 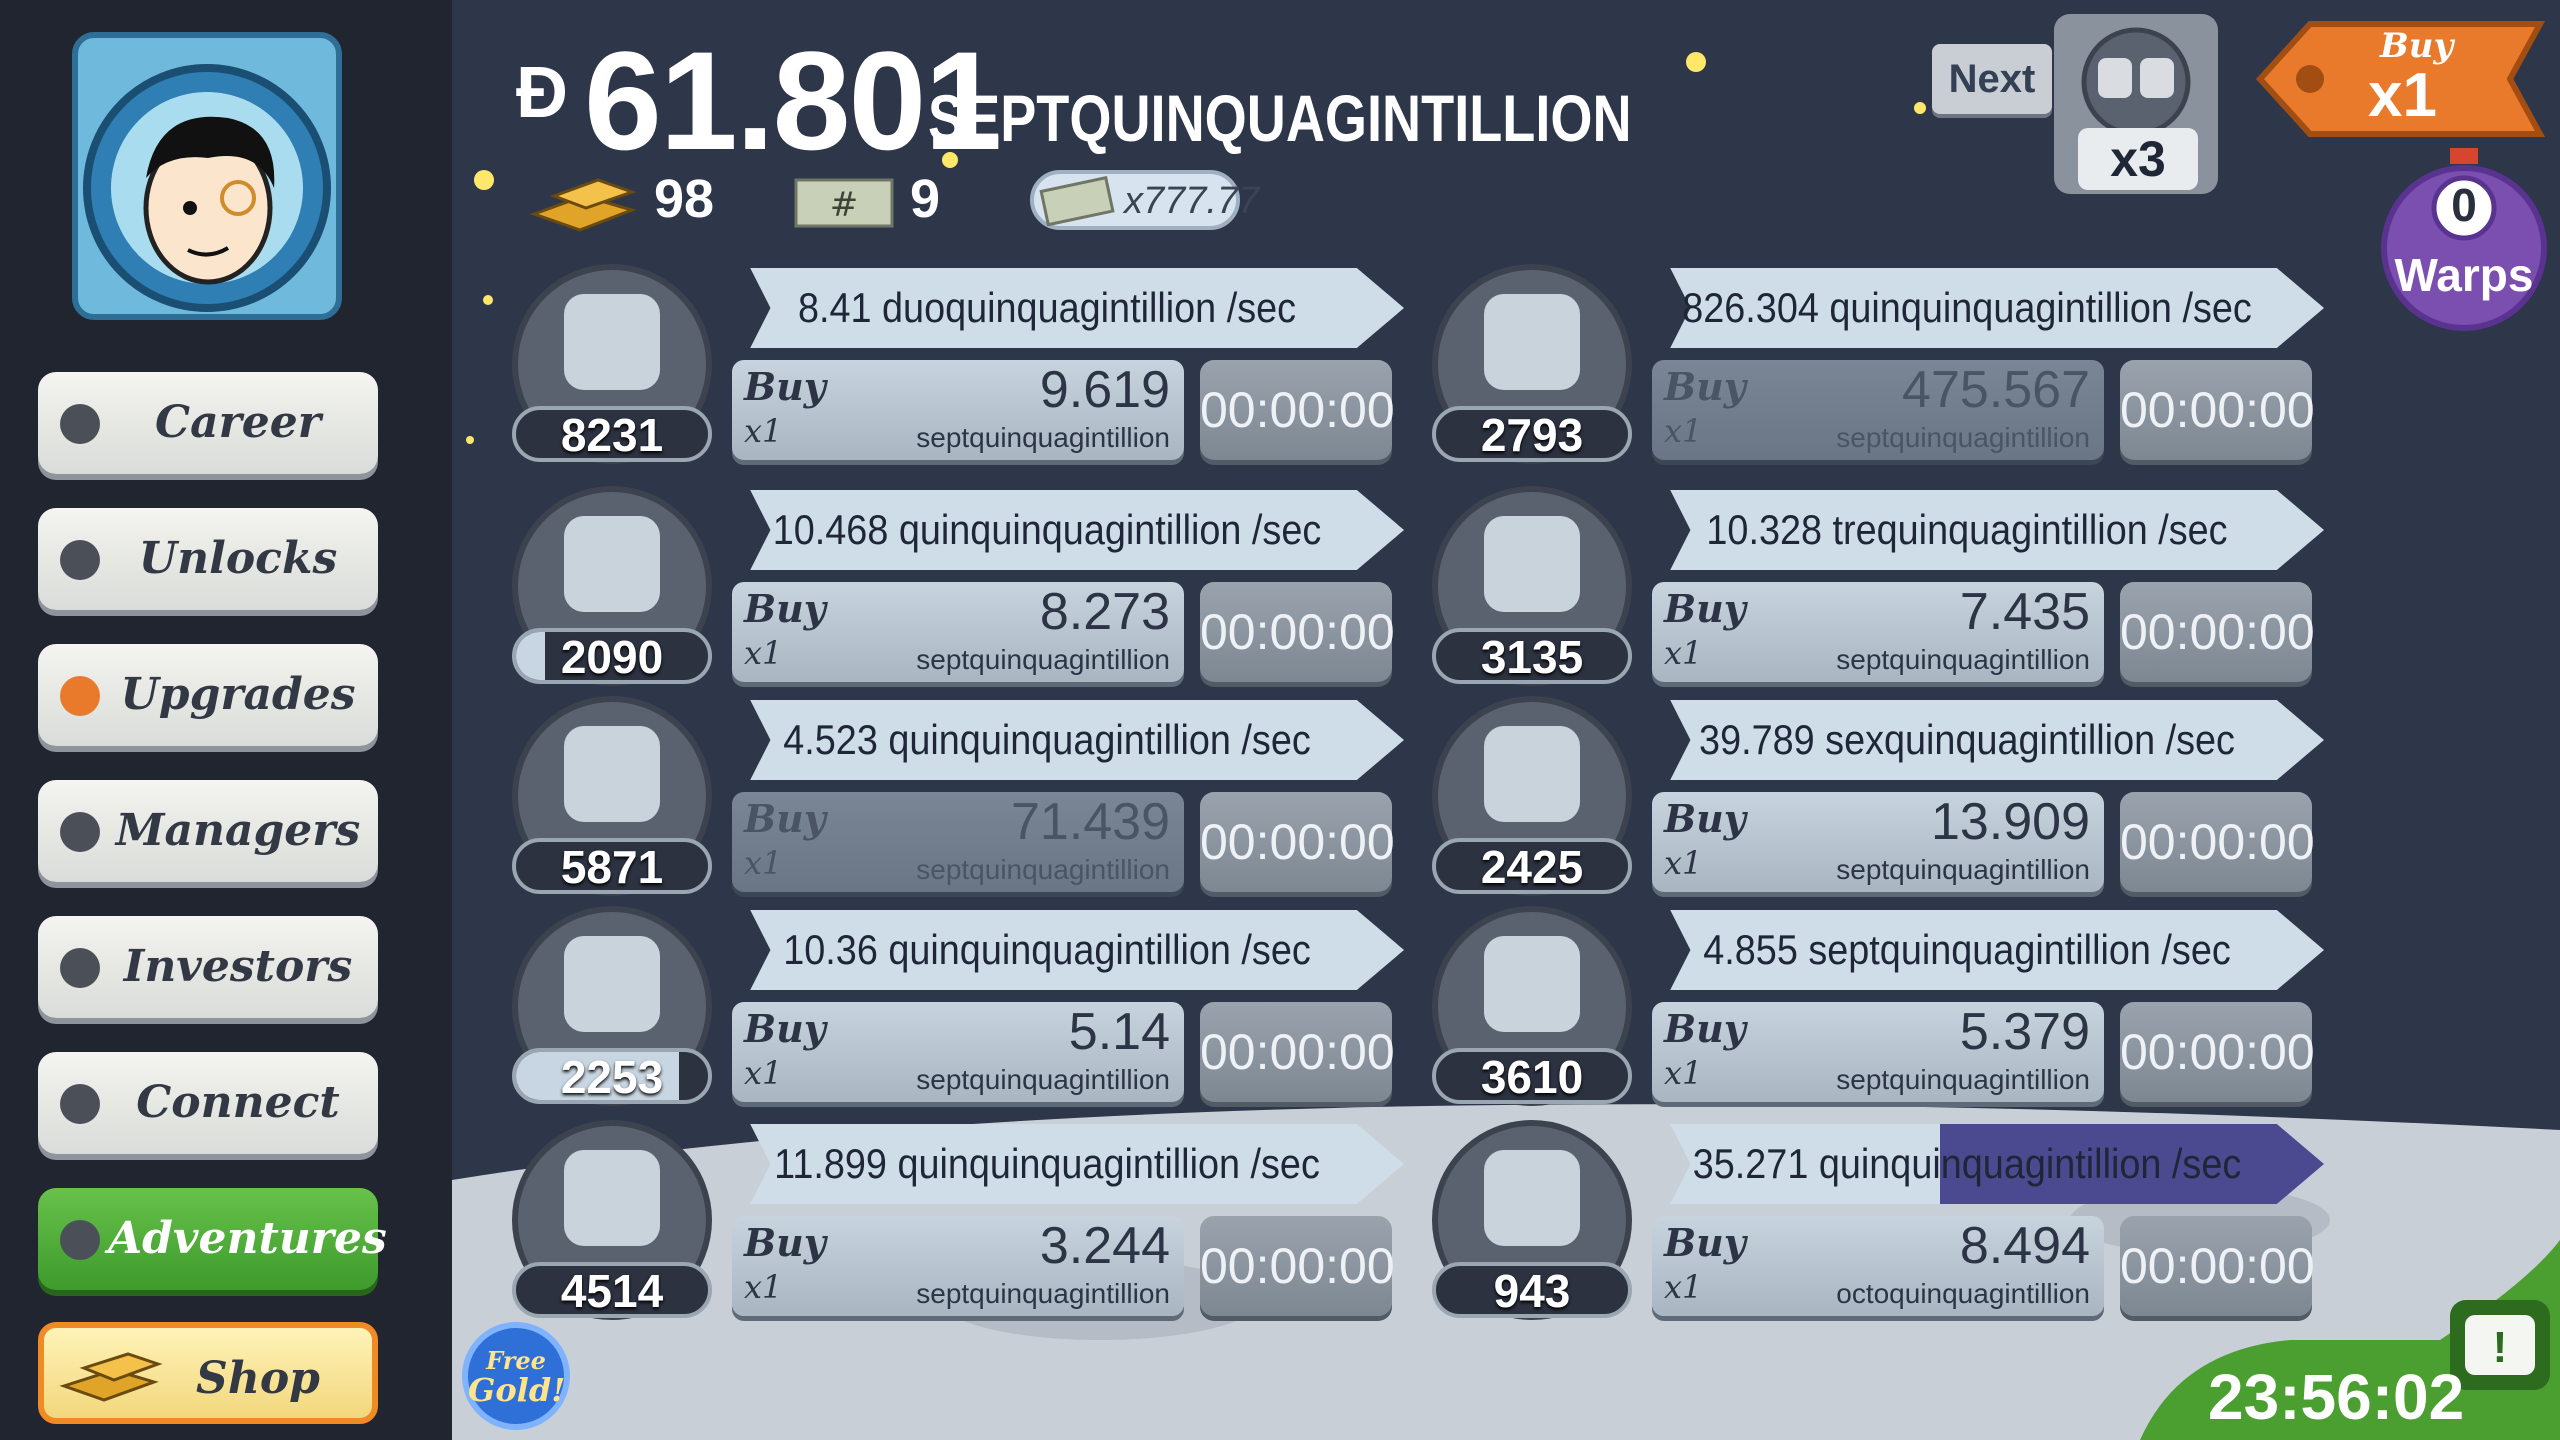 I want to click on sidebar-item-label: Managers, so click(x=238, y=830).